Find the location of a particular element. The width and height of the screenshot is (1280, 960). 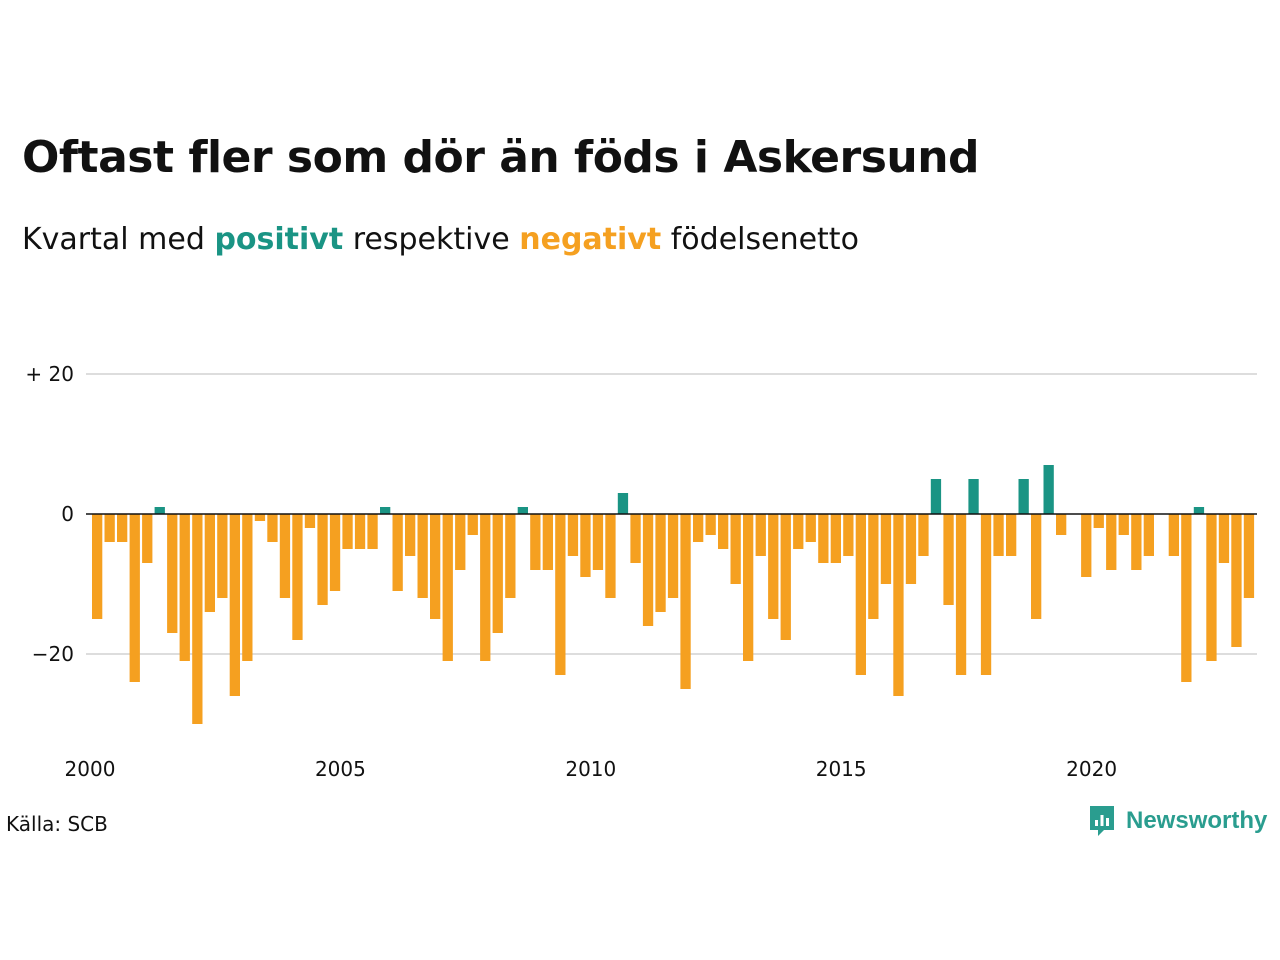

y-tick-label: + 20 is located at coordinates (49, 374).